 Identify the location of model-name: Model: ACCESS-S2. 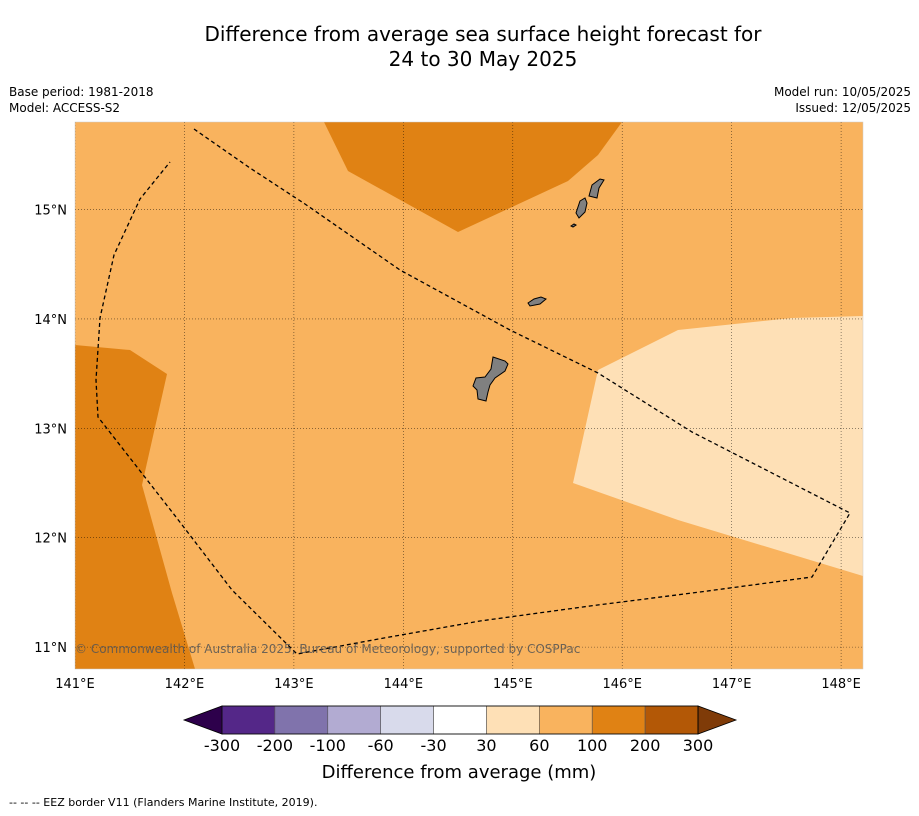
(65, 108).